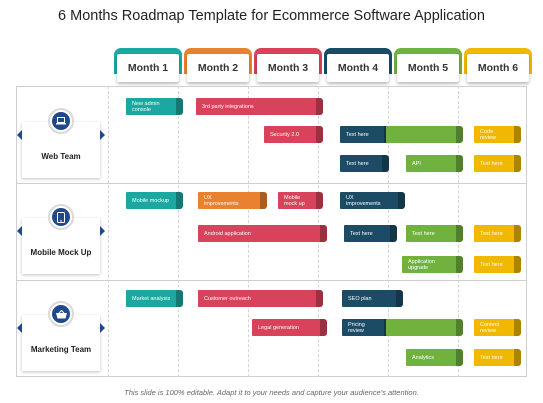 The width and height of the screenshot is (543, 403). What do you see at coordinates (366, 327) in the screenshot?
I see `task-bar: Pricing review` at bounding box center [366, 327].